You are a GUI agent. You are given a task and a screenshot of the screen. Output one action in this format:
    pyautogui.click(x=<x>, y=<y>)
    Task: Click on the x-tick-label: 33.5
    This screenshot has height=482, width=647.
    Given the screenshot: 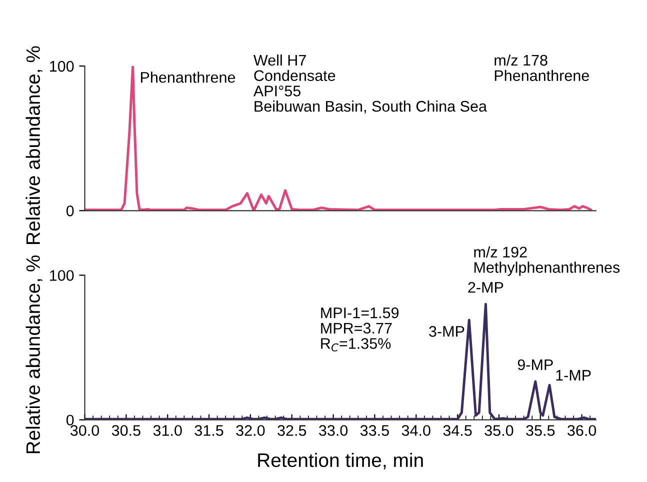 What is the action you would take?
    pyautogui.click(x=374, y=430)
    